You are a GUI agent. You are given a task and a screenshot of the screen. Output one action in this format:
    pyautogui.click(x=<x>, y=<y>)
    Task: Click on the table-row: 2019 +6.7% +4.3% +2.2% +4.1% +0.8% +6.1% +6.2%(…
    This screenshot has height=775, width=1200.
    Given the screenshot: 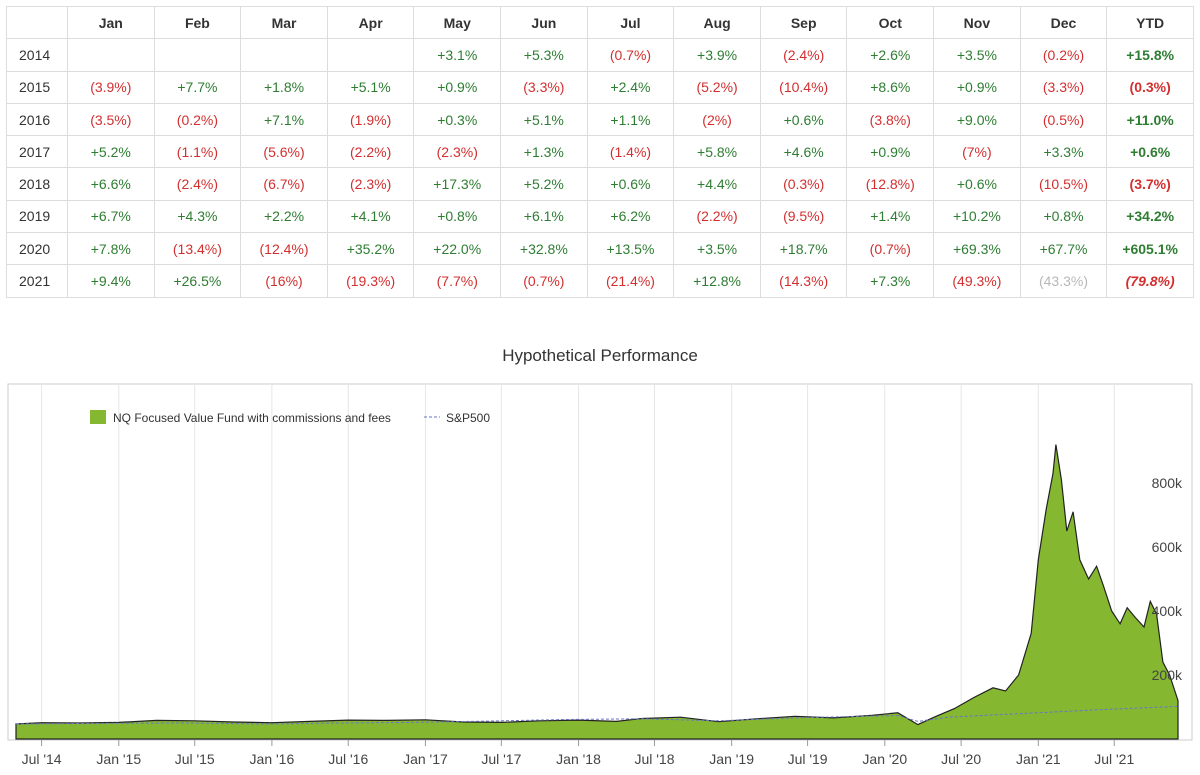 What is the action you would take?
    pyautogui.click(x=600, y=216)
    